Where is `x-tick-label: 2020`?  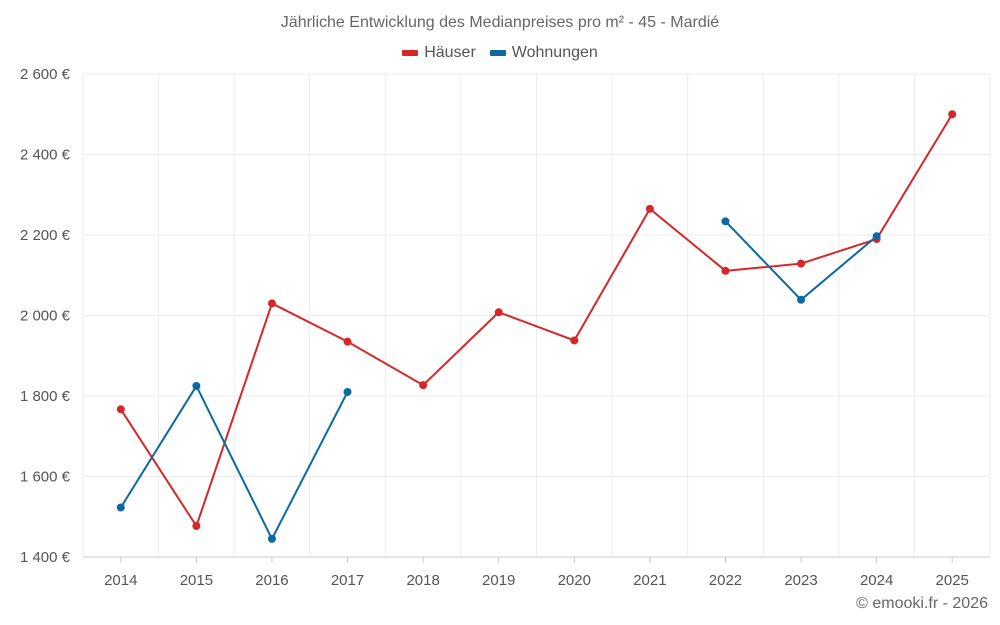
x-tick-label: 2020 is located at coordinates (574, 580).